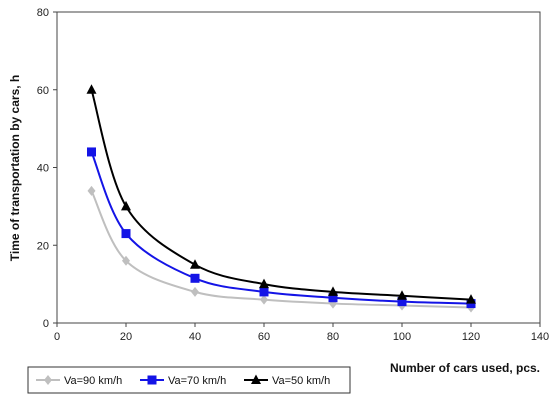 This screenshot has width=550, height=402. I want to click on y-tick-label: 80, so click(43, 13).